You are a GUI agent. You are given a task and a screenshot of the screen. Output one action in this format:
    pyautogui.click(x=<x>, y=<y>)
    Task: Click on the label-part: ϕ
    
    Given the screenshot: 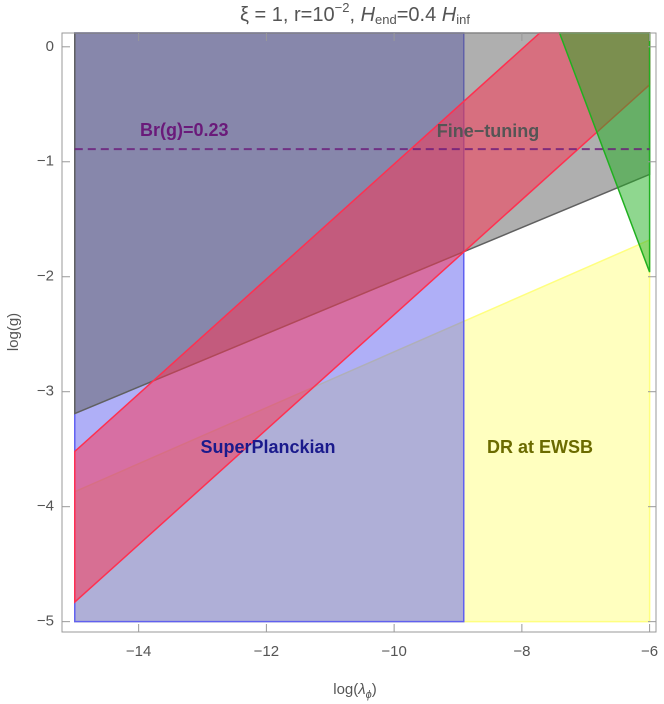 What is the action you would take?
    pyautogui.click(x=369, y=695)
    